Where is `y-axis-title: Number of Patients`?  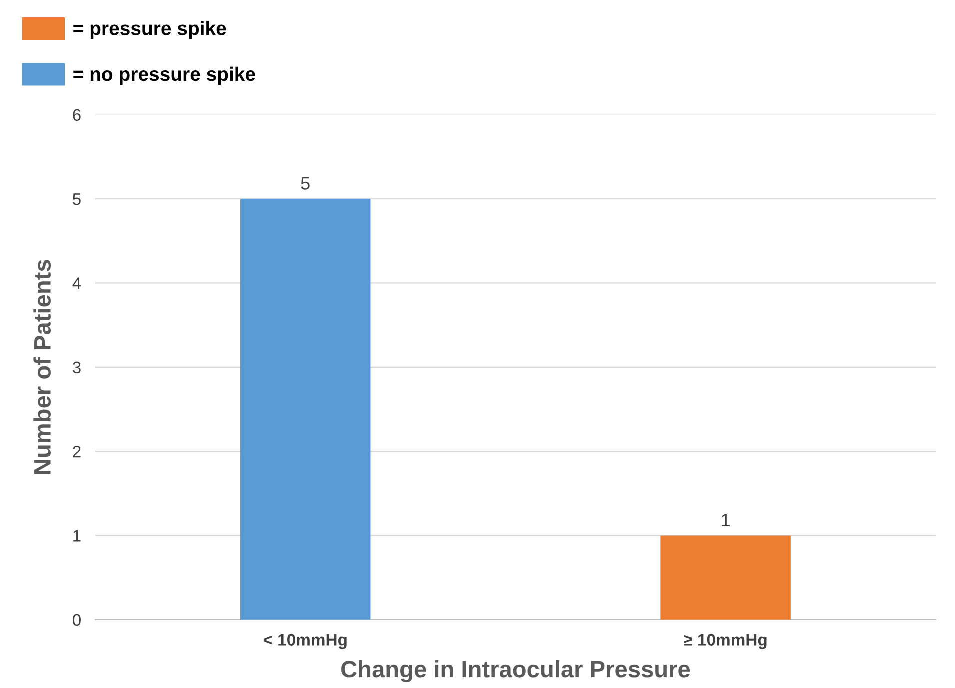
y-axis-title: Number of Patients is located at coordinates (43, 367).